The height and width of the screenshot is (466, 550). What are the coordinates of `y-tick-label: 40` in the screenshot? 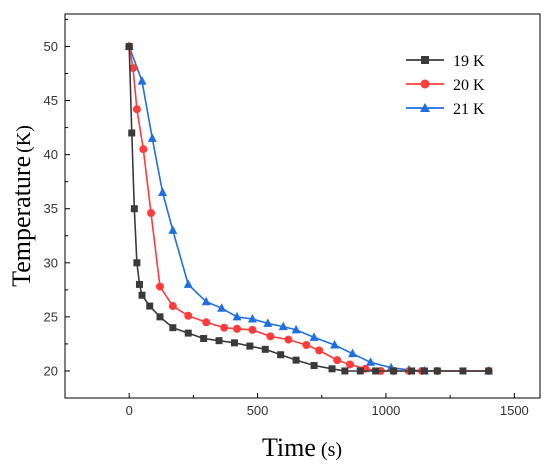 It's located at (51, 154).